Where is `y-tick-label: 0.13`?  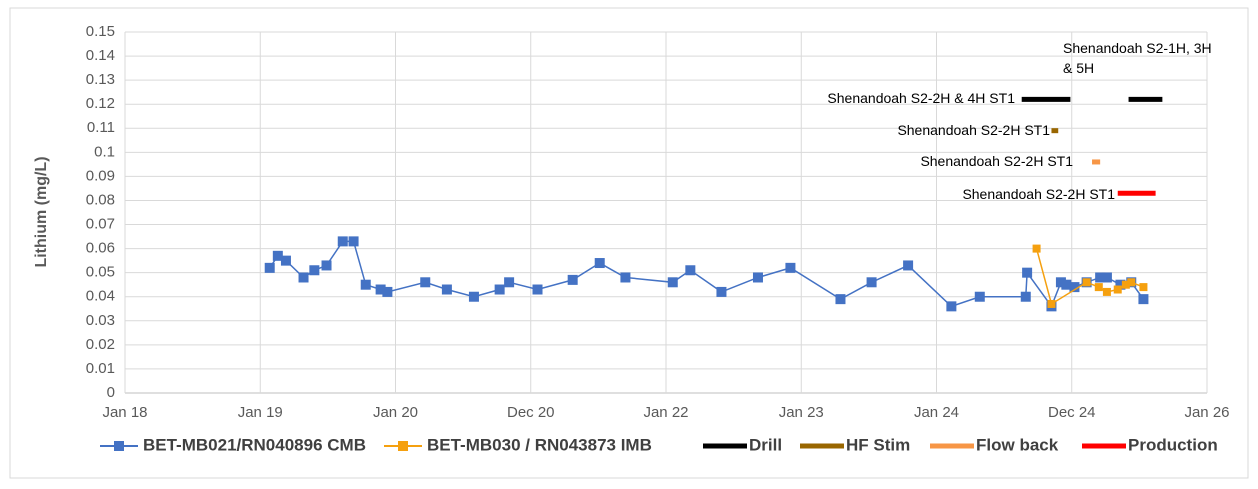 y-tick-label: 0.13 is located at coordinates (100, 79).